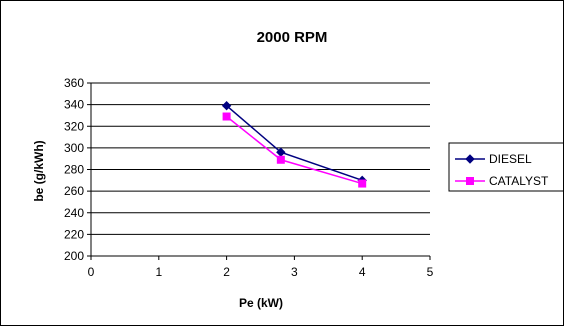  I want to click on series-layer, so click(294, 144).